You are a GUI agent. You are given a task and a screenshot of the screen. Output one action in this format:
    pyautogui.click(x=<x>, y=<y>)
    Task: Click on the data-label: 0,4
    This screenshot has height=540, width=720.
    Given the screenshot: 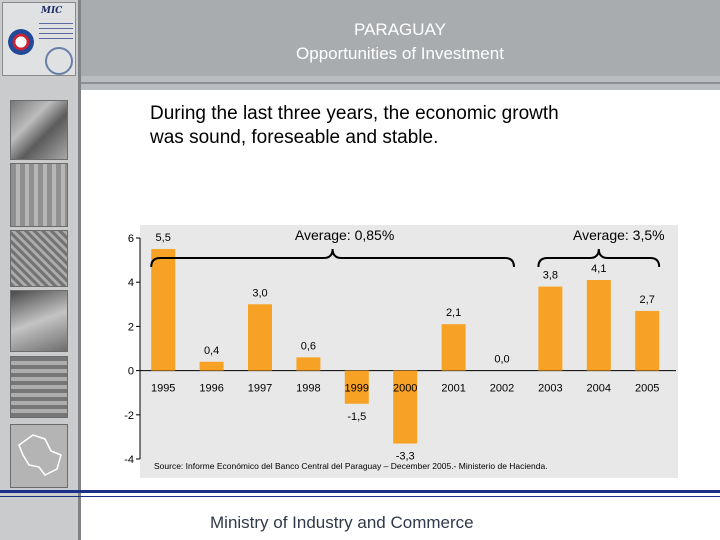 What is the action you would take?
    pyautogui.click(x=211, y=351)
    